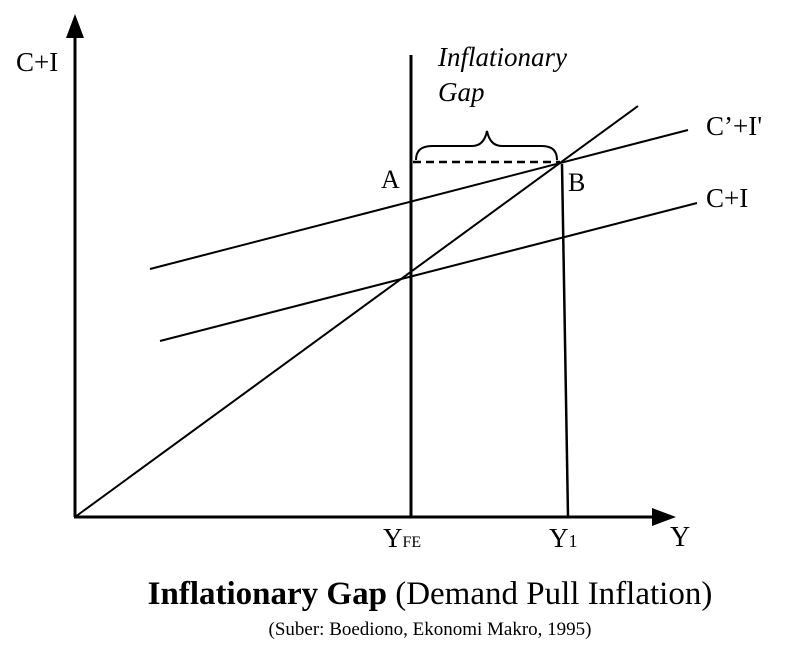 The height and width of the screenshot is (650, 790). I want to click on curve-lower-label: C+I, so click(727, 198).